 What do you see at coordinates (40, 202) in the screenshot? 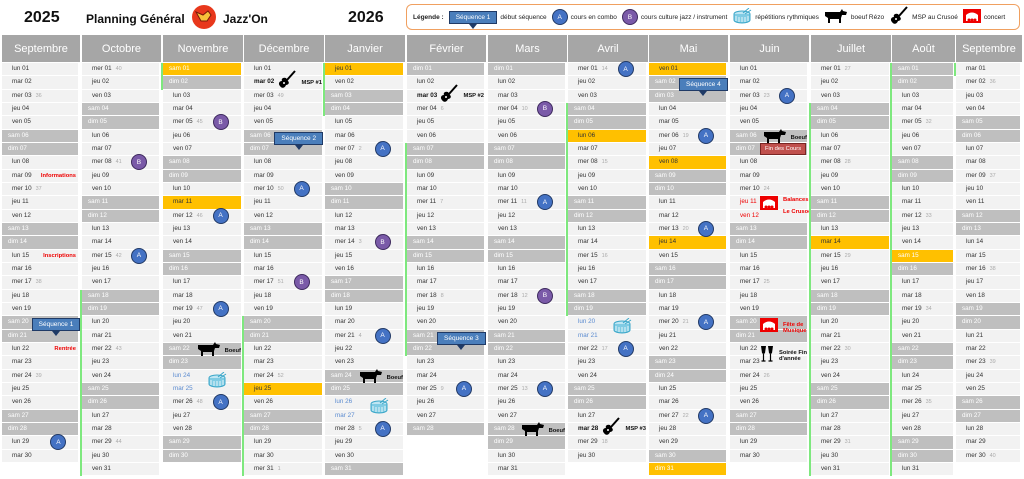
I see `day-cell: jeu 11` at bounding box center [40, 202].